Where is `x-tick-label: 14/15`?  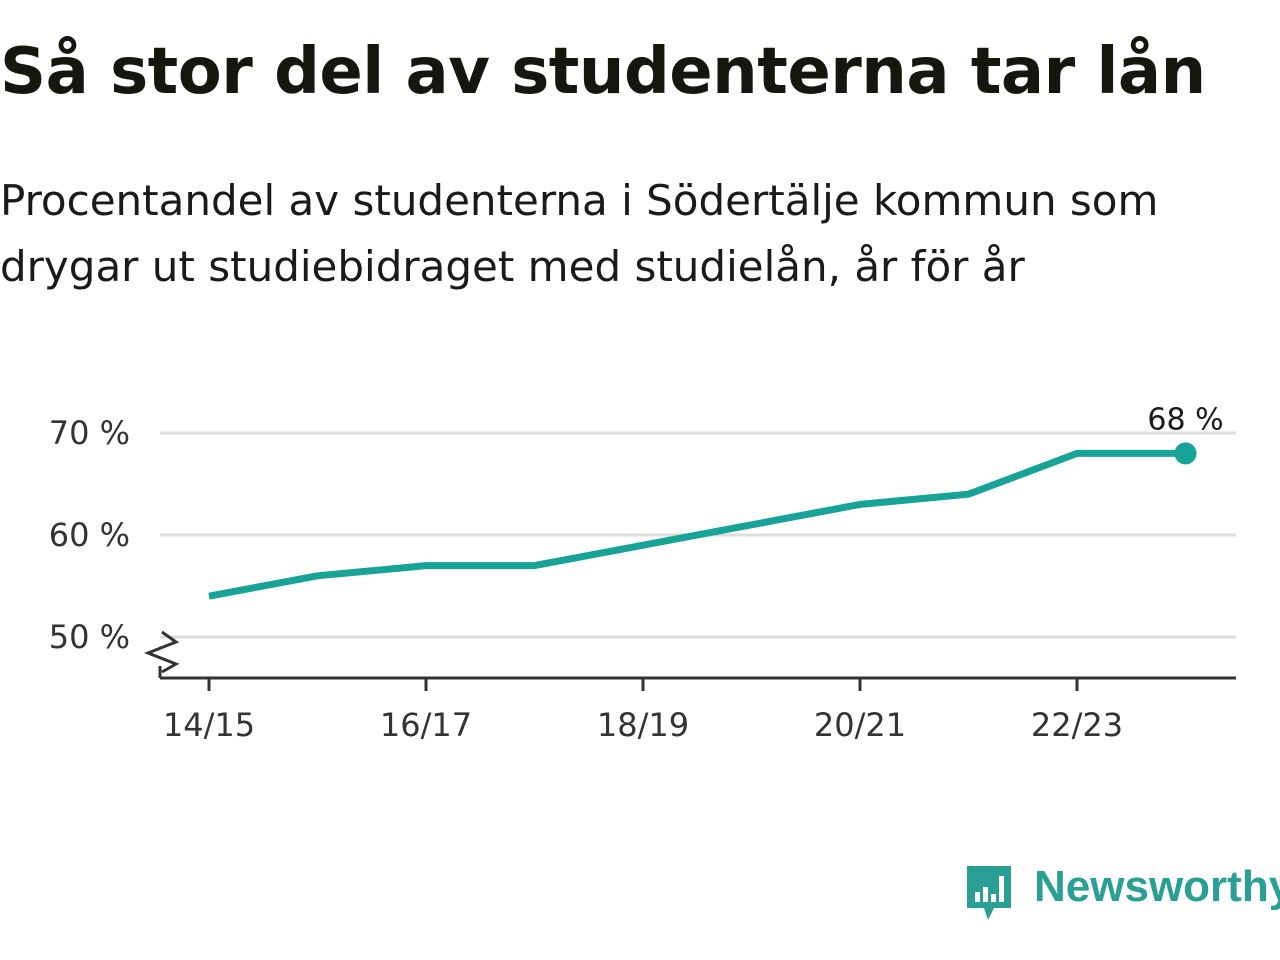
x-tick-label: 14/15 is located at coordinates (209, 725).